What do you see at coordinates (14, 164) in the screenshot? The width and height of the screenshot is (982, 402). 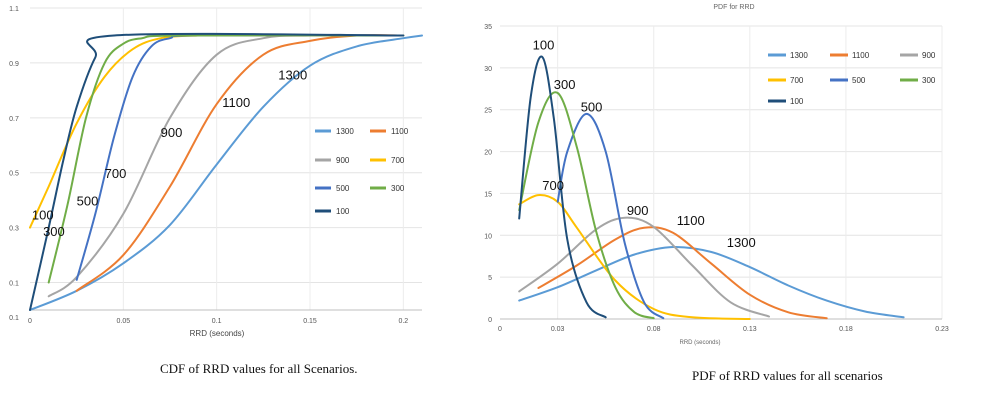 I see `cdf-y-axis: 0.1 0.1 0.3 0.5 0.7 0.9 1.1` at bounding box center [14, 164].